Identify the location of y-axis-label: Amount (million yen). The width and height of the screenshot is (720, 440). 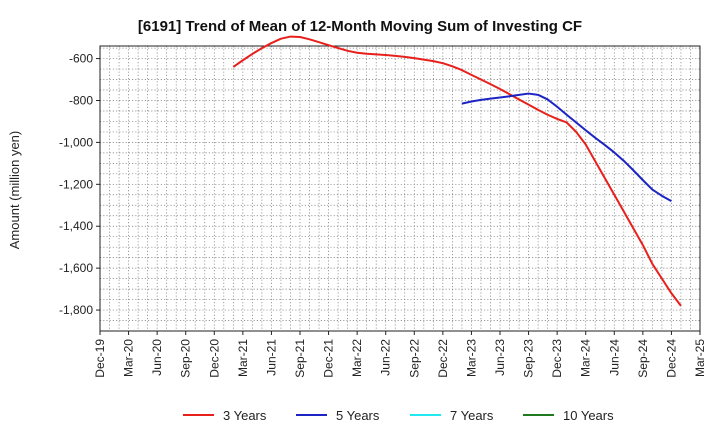
(14, 190).